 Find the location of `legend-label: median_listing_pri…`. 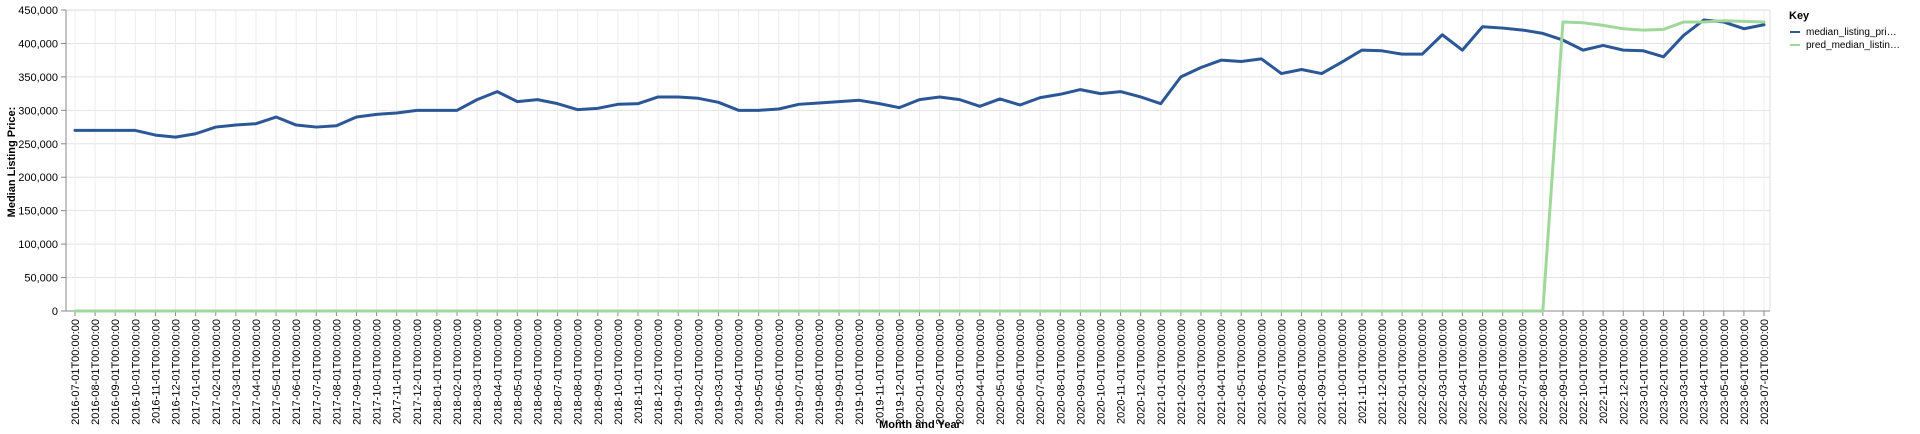

legend-label: median_listing_pri… is located at coordinates (1851, 32).